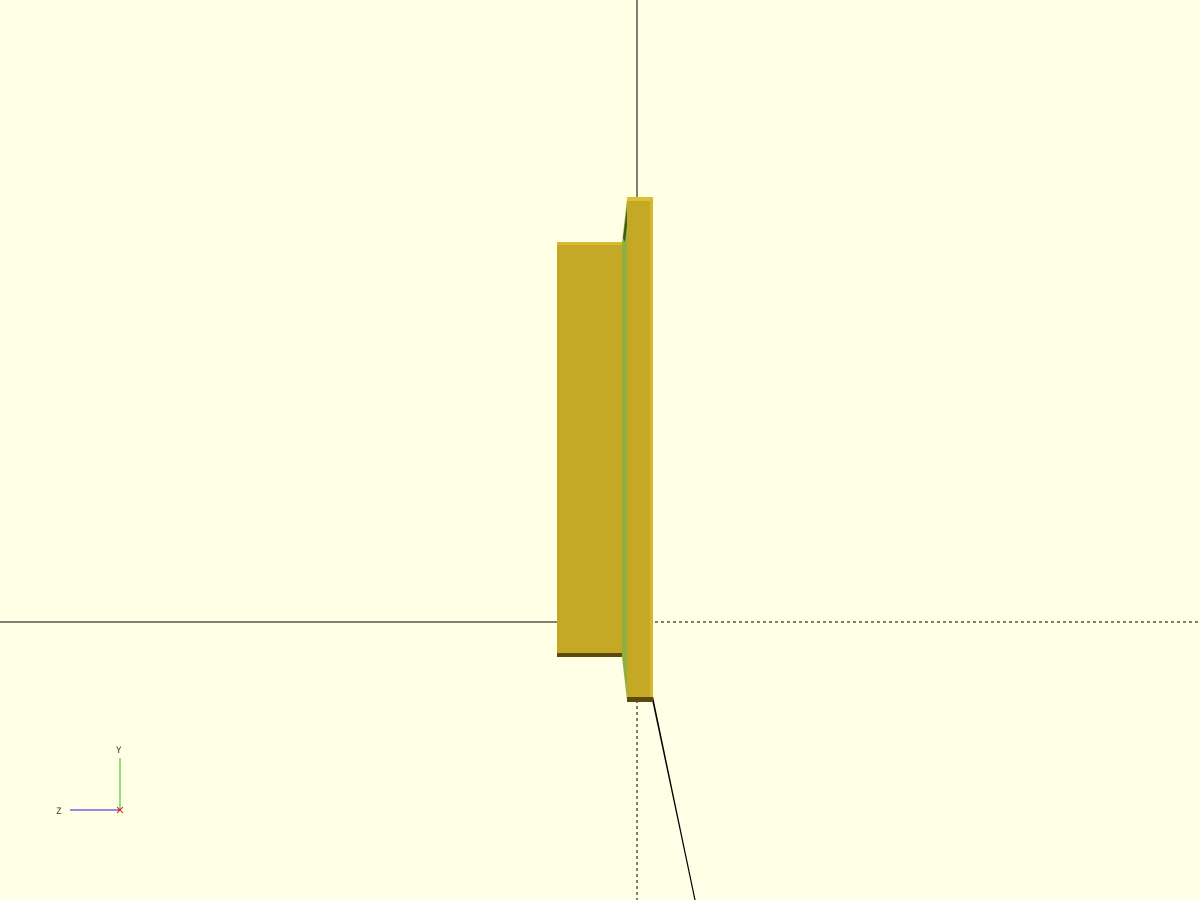  Describe the element at coordinates (120, 810) in the screenshot. I see `gizmo-x-axis-b` at that location.